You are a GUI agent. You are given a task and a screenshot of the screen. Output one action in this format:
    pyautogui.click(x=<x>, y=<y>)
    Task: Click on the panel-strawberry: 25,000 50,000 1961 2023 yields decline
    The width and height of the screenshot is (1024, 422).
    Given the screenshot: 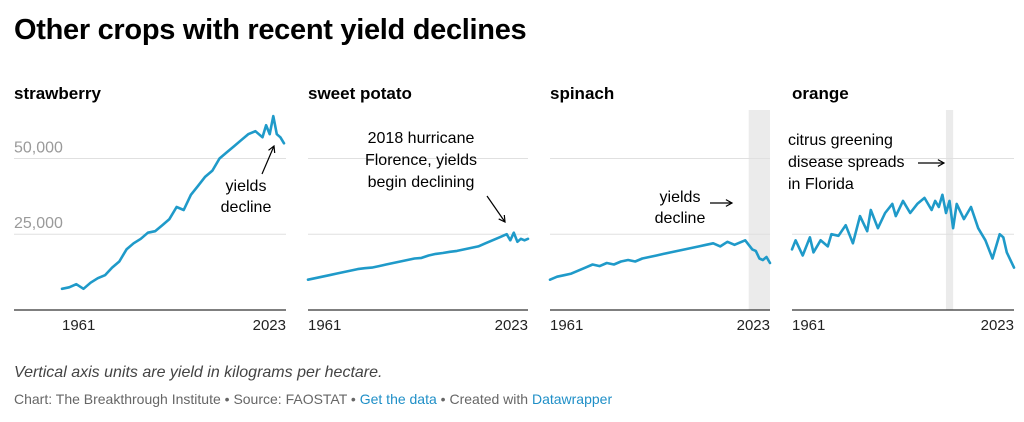 What is the action you would take?
    pyautogui.click(x=150, y=224)
    